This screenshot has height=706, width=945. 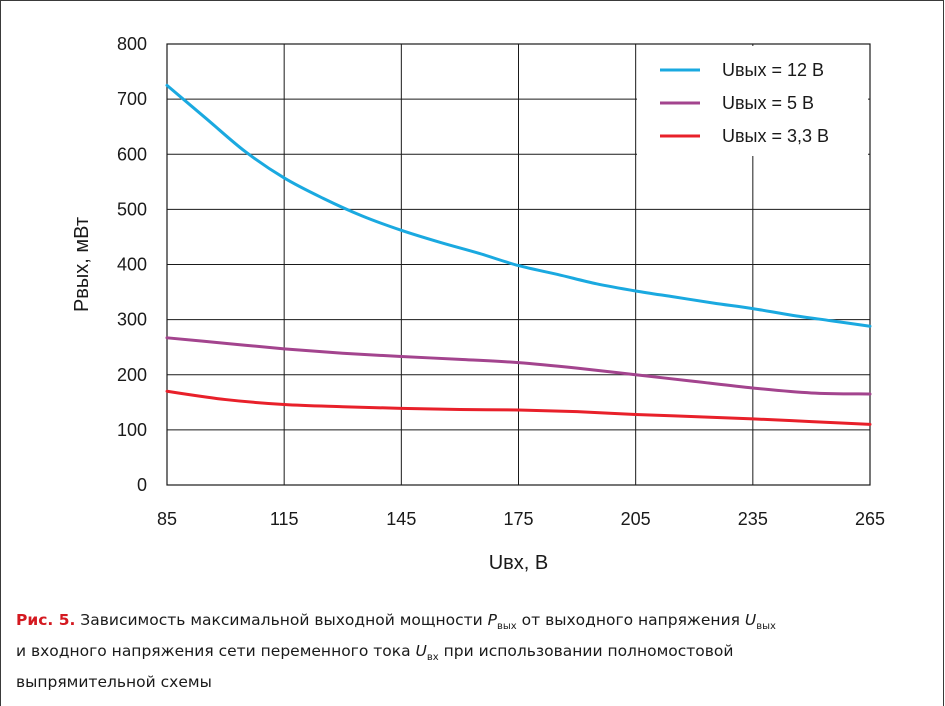 I want to click on caption-symbol-u1-sub: вых, so click(x=766, y=627).